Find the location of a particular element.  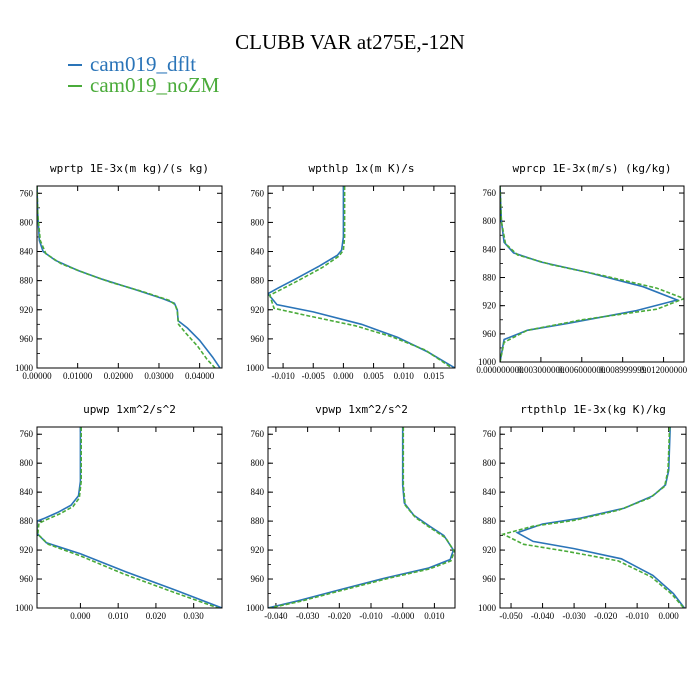

x-tick-label: -0.050 is located at coordinates (511, 616).